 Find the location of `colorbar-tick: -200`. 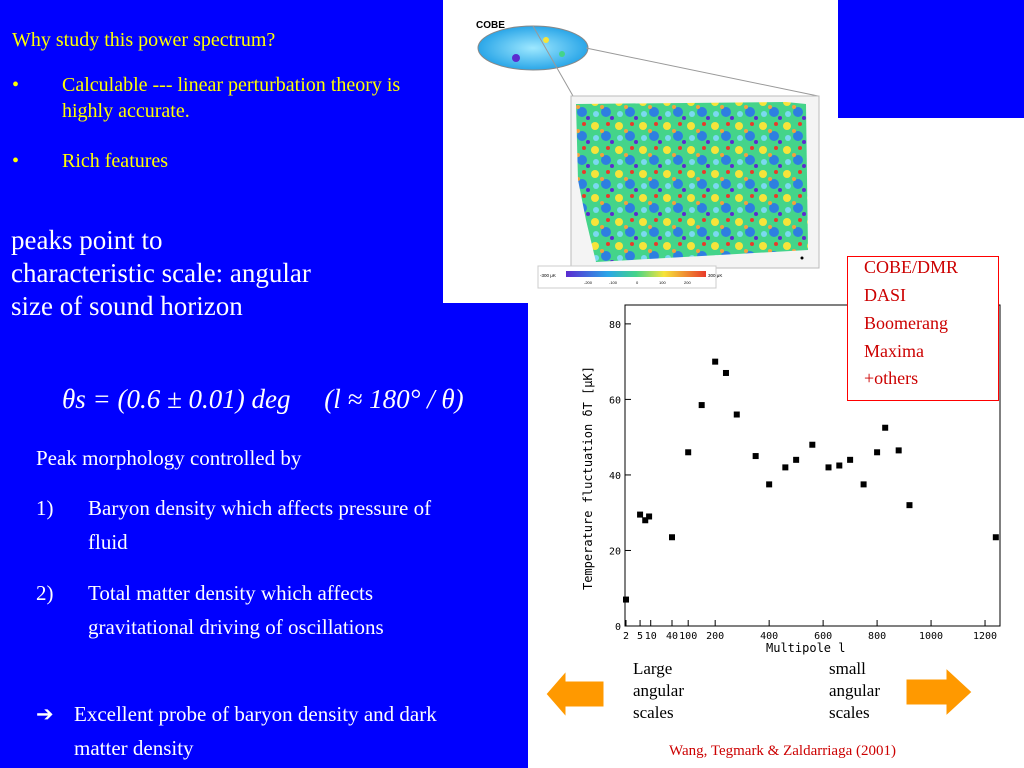

colorbar-tick: -200 is located at coordinates (588, 282).